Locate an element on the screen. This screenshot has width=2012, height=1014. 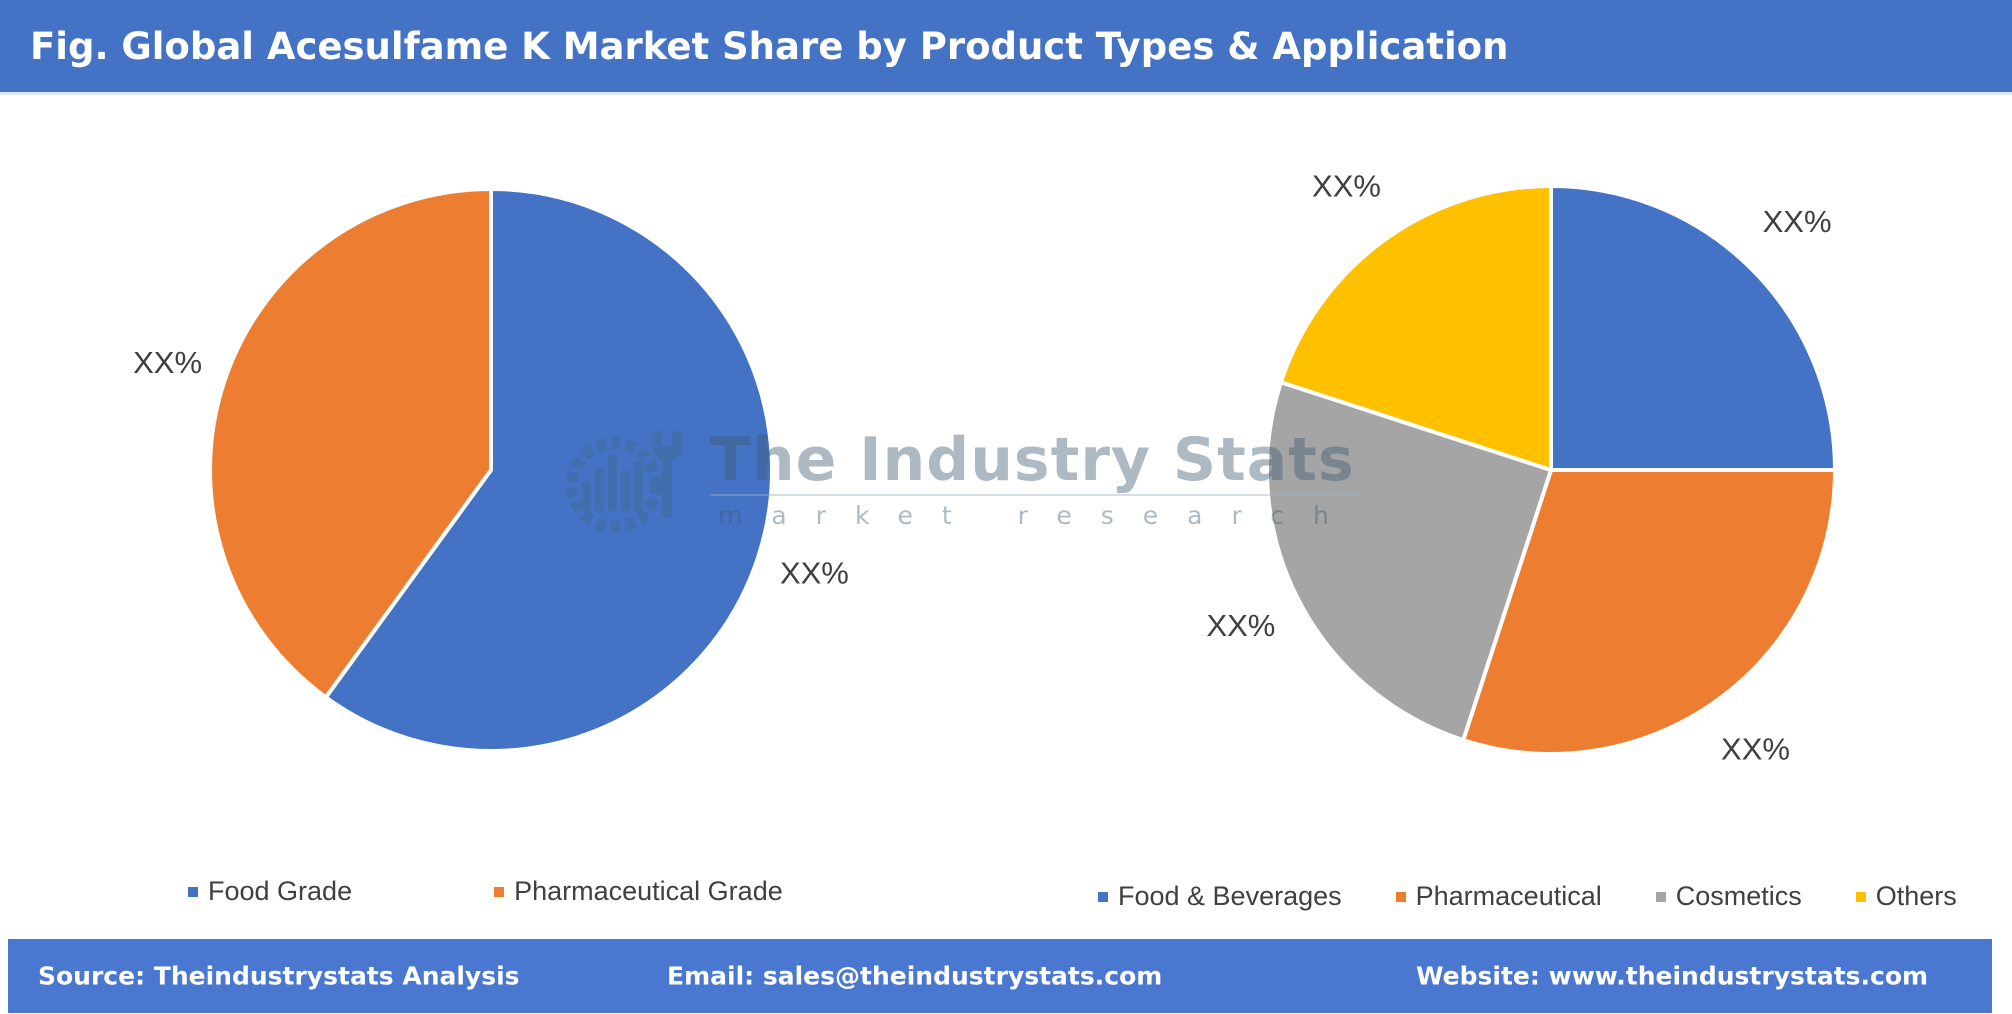
pie2-slice-others is located at coordinates (1415, 328).